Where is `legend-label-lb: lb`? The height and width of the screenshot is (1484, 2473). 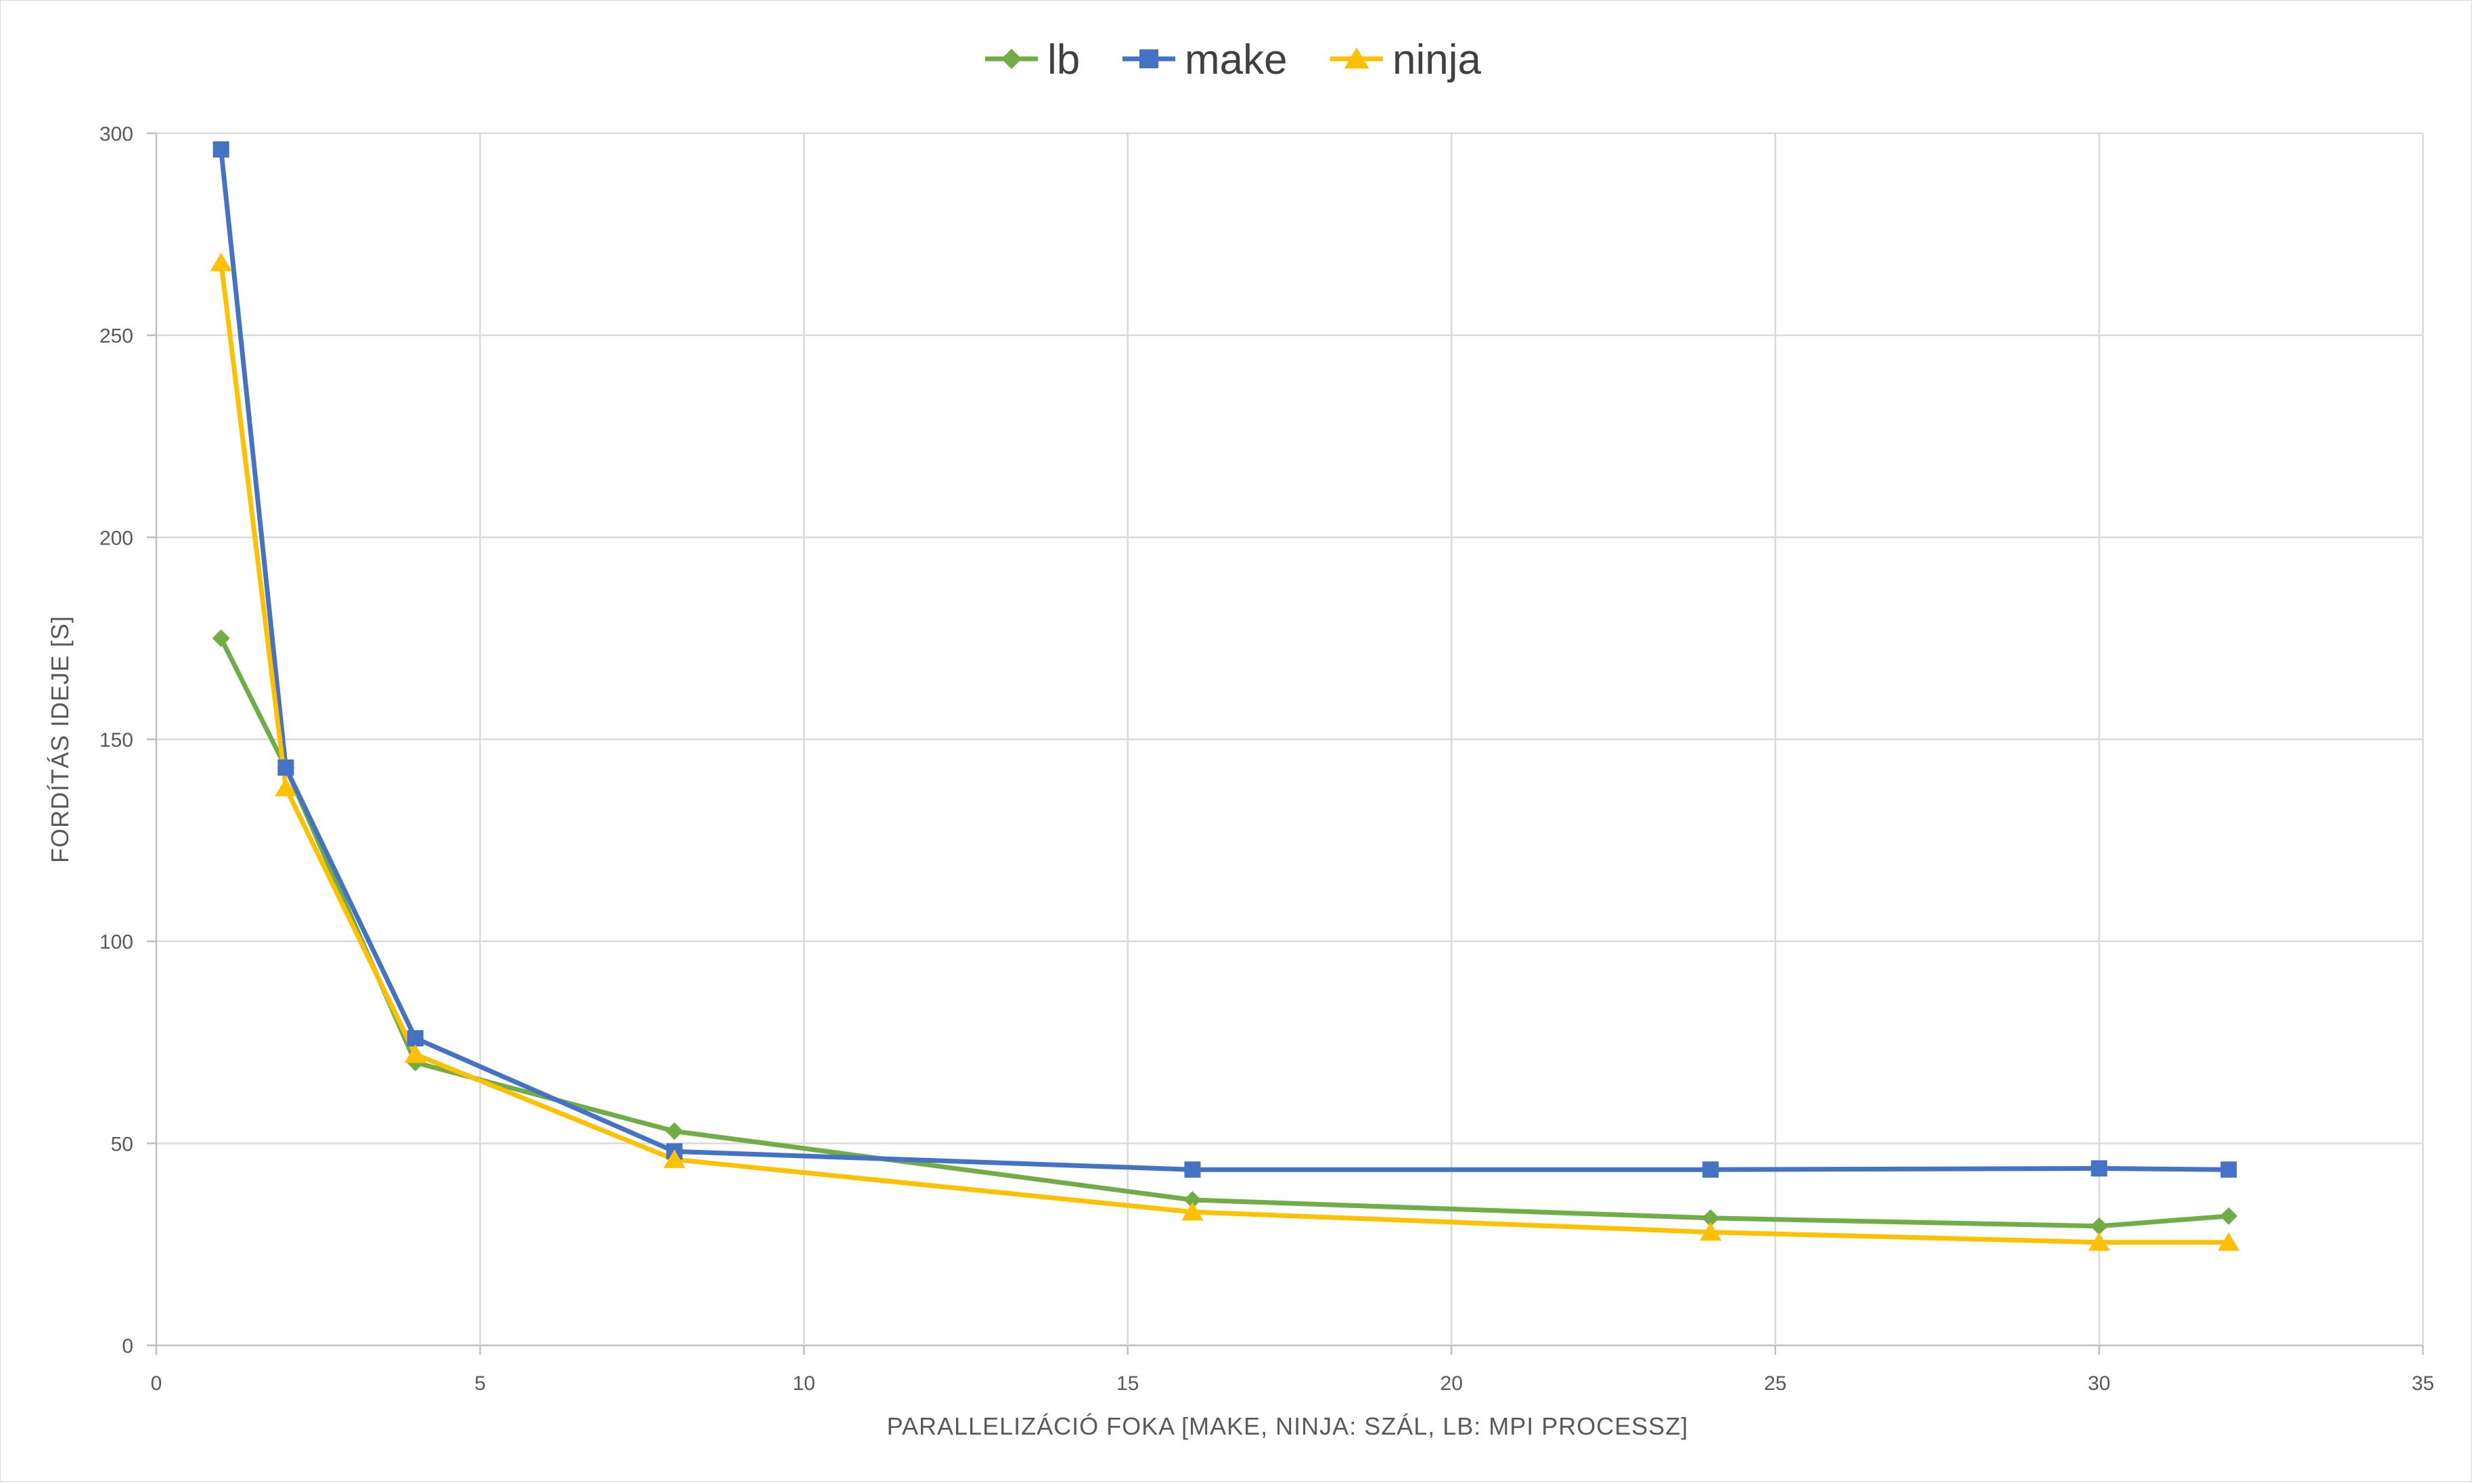
legend-label-lb: lb is located at coordinates (1063, 60).